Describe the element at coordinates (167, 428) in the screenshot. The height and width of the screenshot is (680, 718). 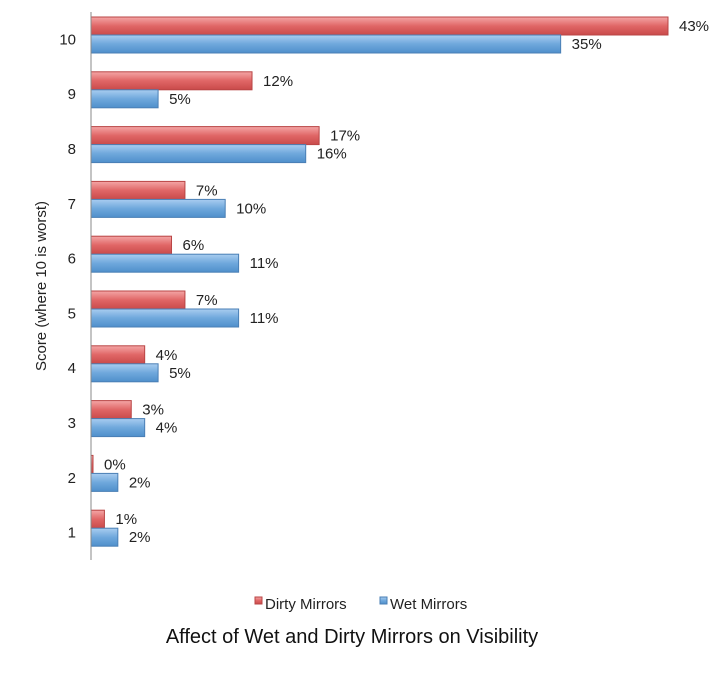
I see `data-label-wet-3: 4%` at that location.